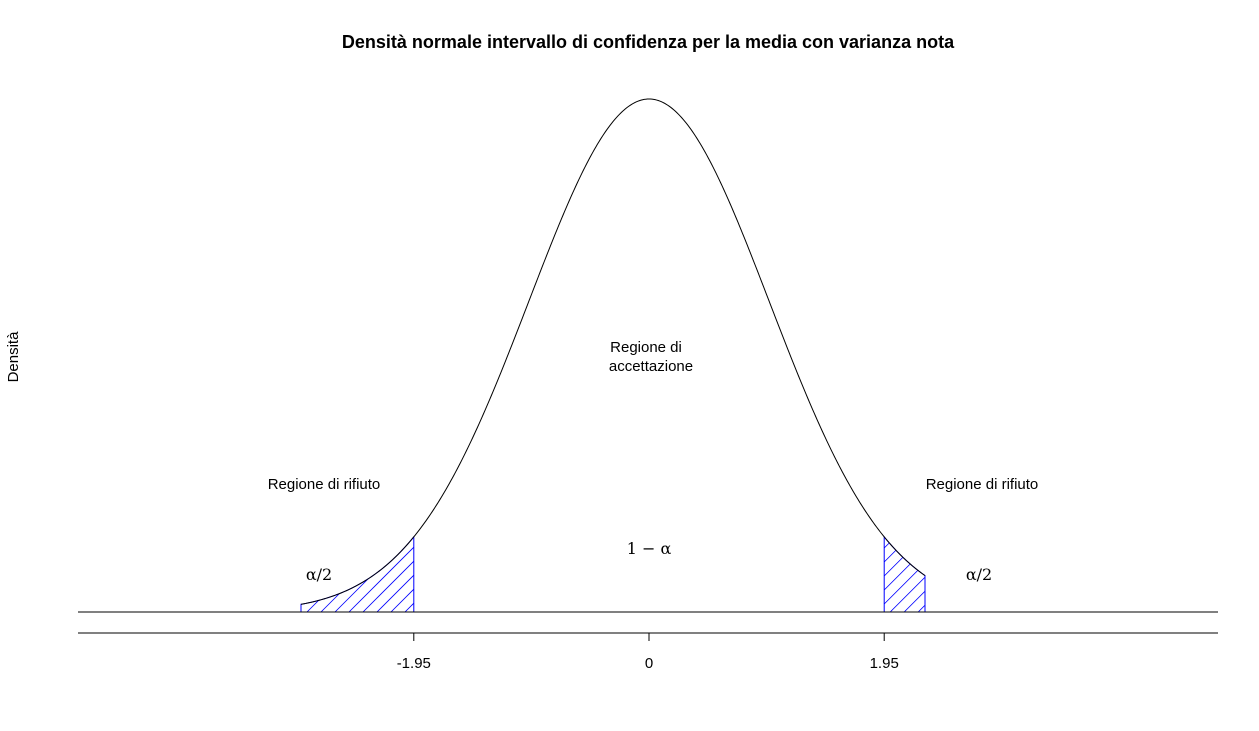  Describe the element at coordinates (982, 484) in the screenshot. I see `right-region-label: Regione di rifiuto` at that location.